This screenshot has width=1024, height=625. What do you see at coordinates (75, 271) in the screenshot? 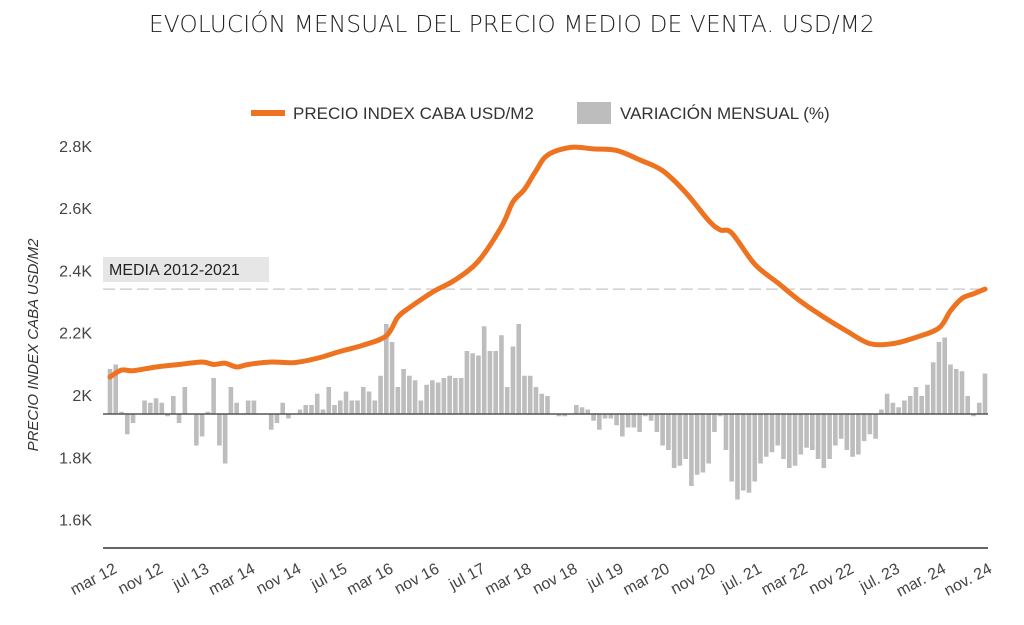
I see `y-tick-label: 2.4K` at bounding box center [75, 271].